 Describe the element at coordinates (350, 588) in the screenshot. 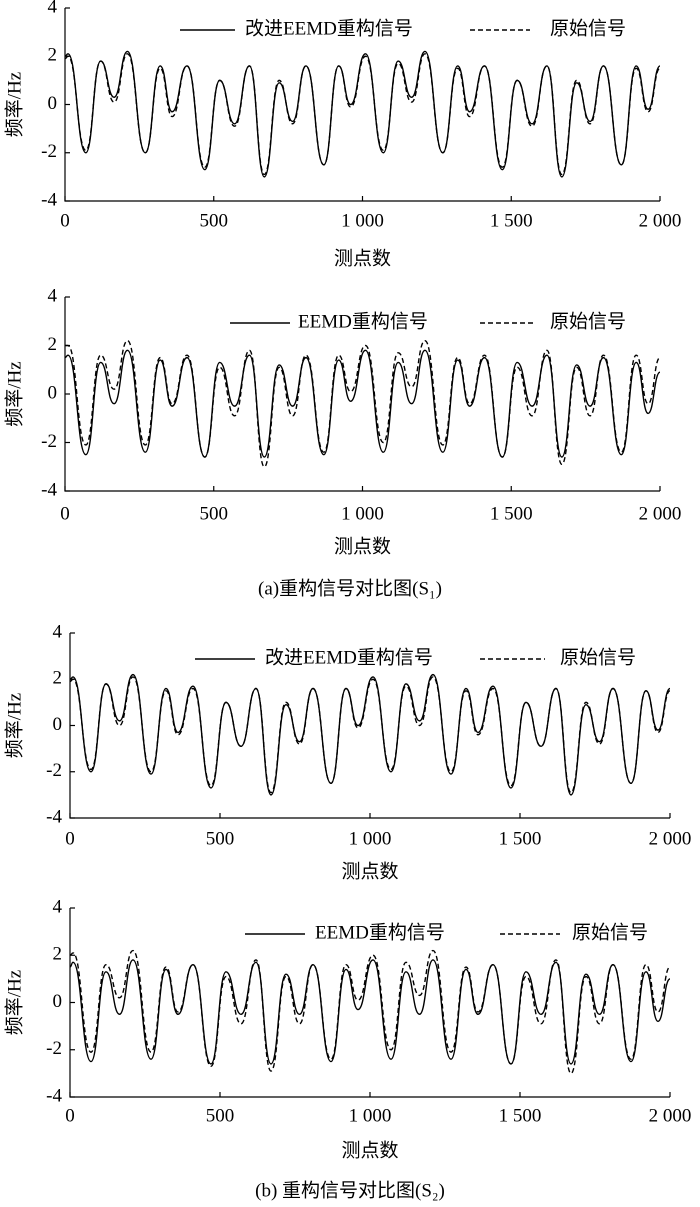

I see `caption: (a)重构信号对比图(S₁)` at that location.